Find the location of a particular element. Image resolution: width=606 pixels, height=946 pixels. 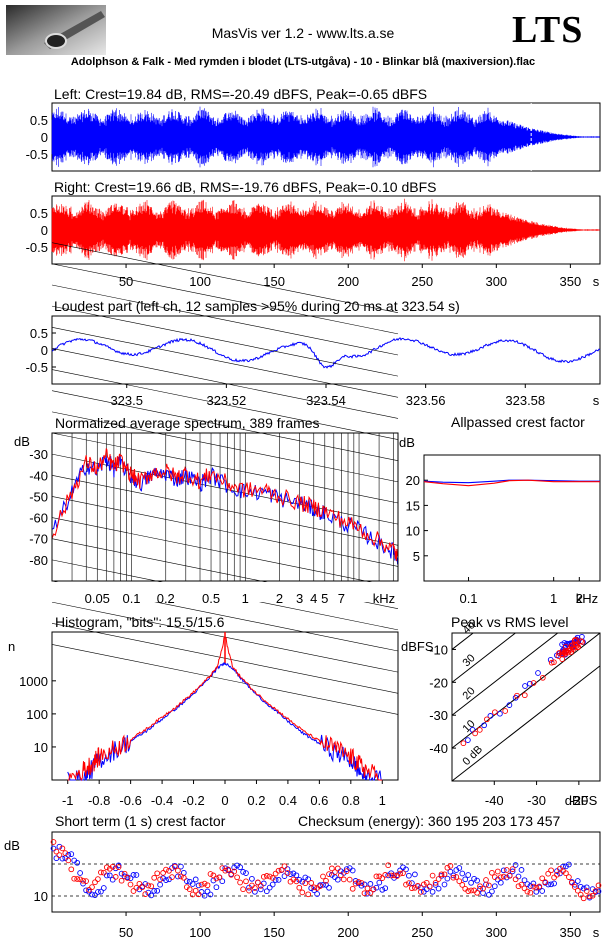

loudest-part-ytick-label: 0.5 is located at coordinates (39, 333).